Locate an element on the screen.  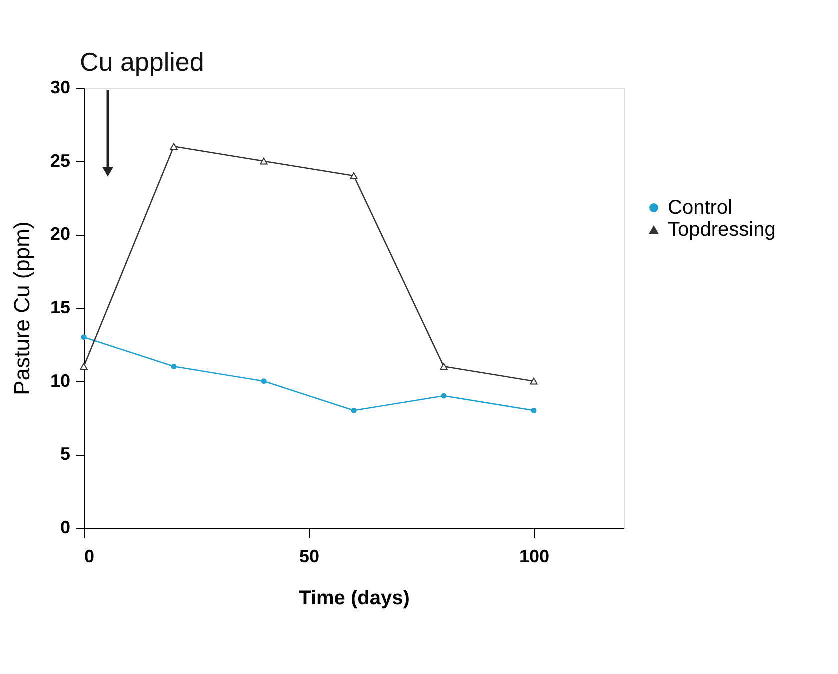
y-tick-label: 5 is located at coordinates (65, 454).